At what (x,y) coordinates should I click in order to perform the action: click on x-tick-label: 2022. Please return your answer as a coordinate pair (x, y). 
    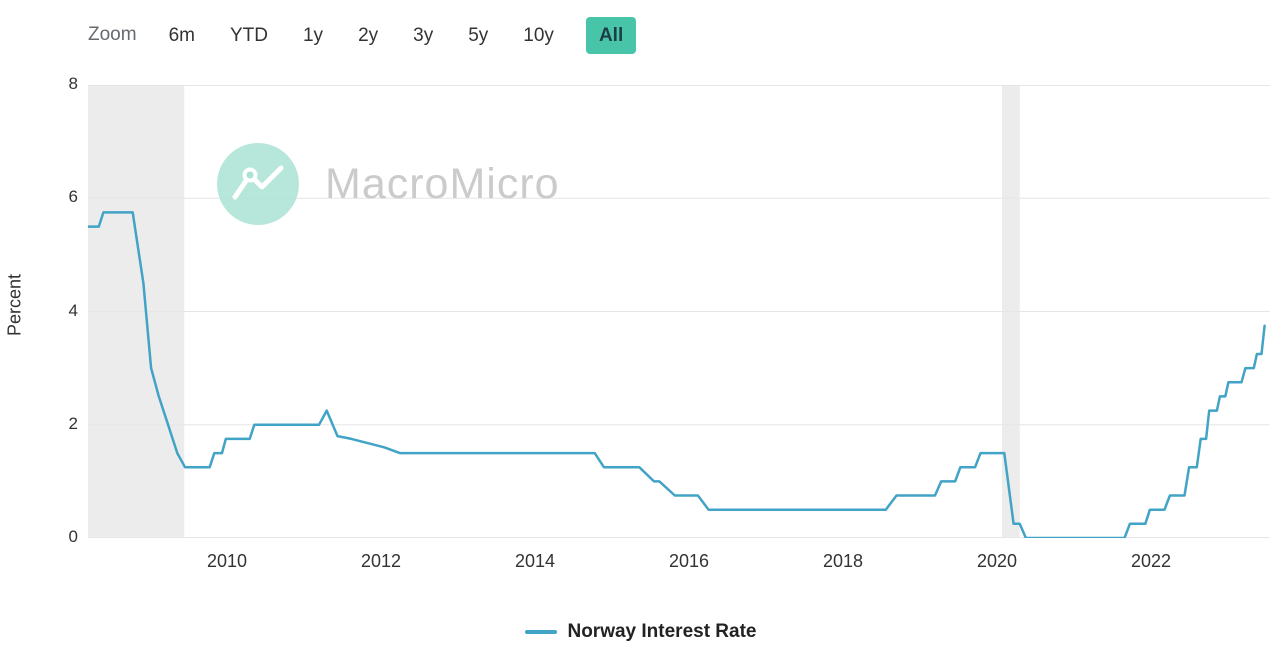
    Looking at the image, I should click on (1151, 561).